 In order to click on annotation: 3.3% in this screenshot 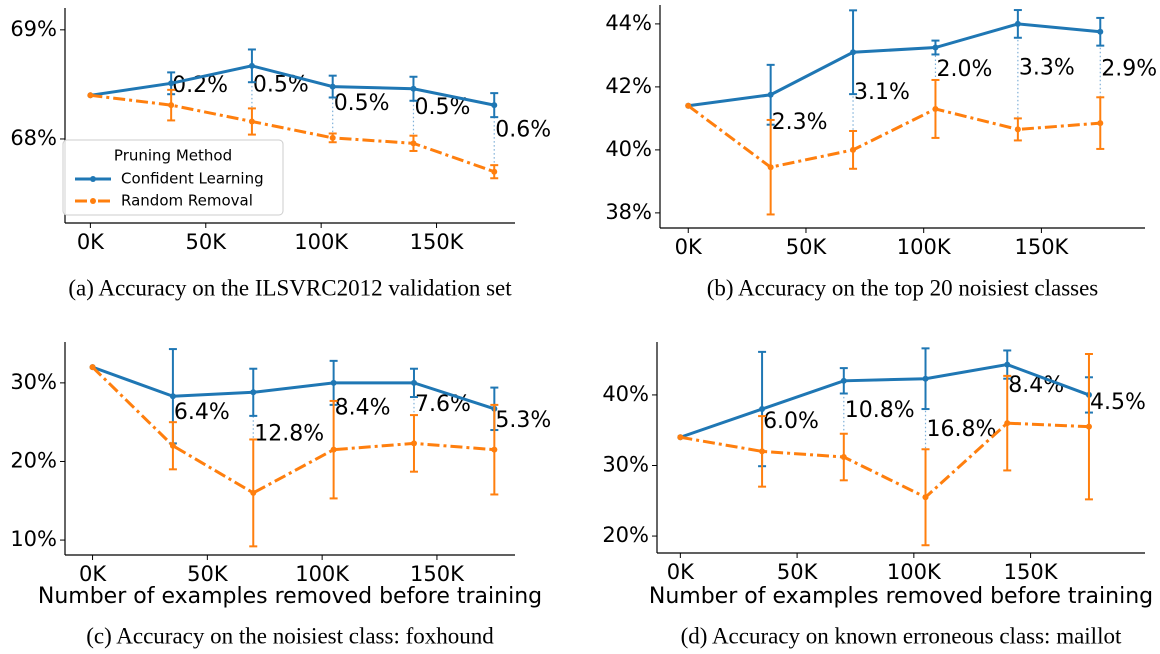, I will do `click(1047, 68)`.